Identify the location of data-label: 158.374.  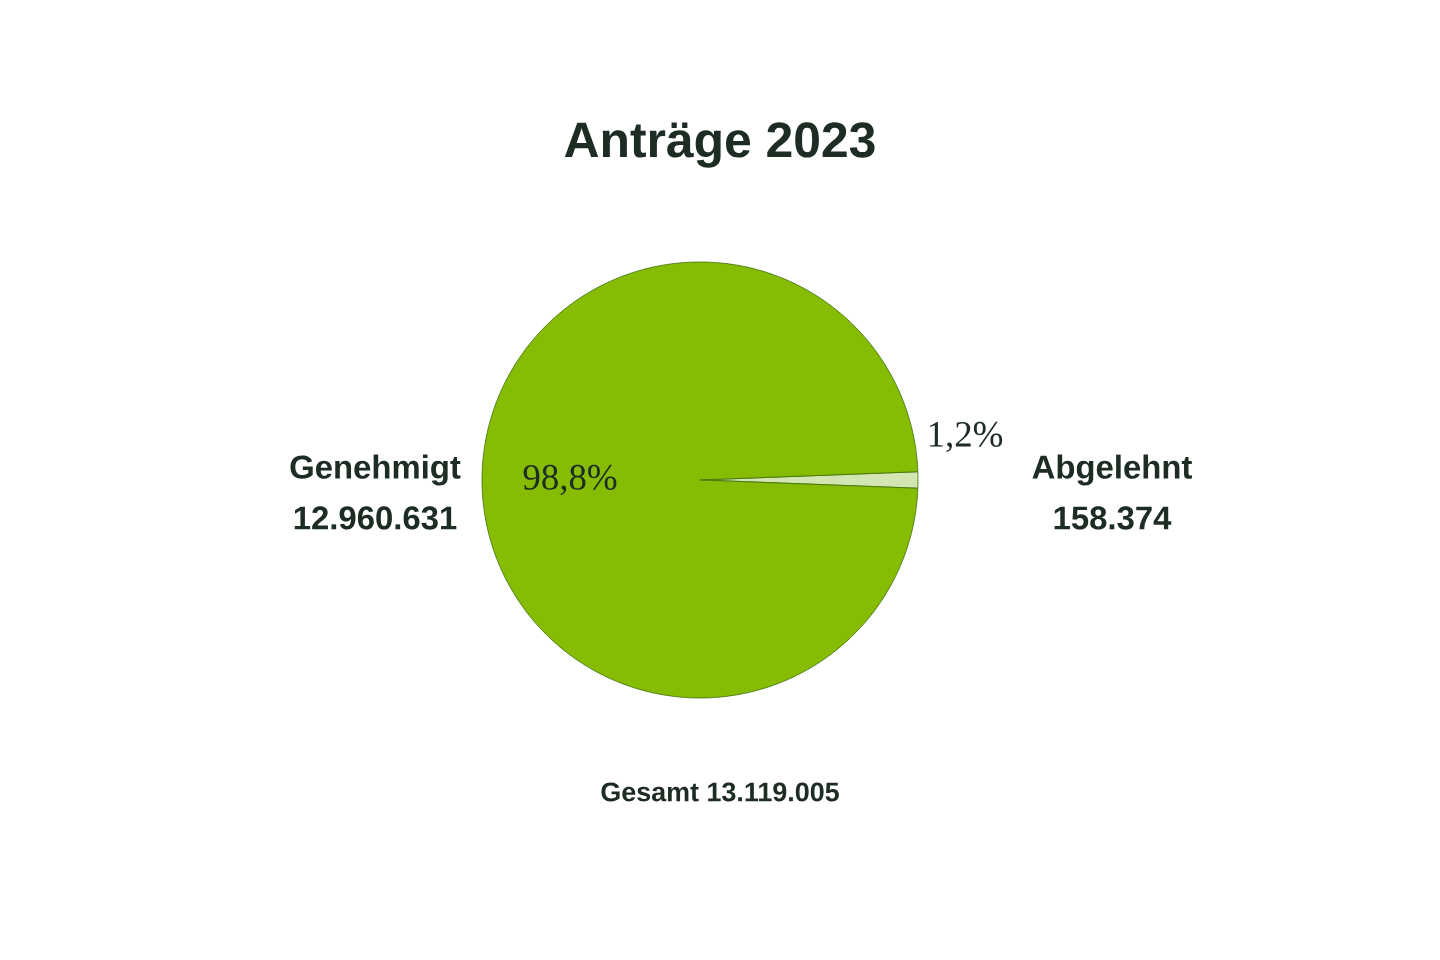
(1113, 518).